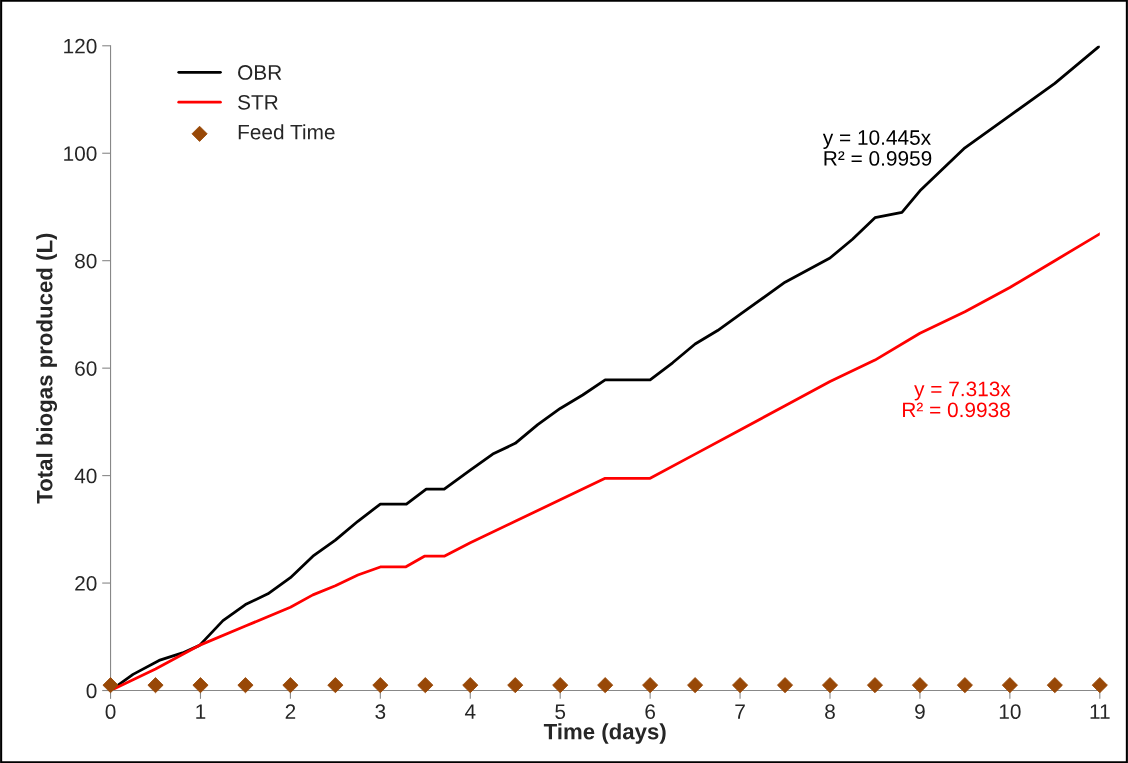 The height and width of the screenshot is (763, 1128). Describe the element at coordinates (91, 691) in the screenshot. I see `y-tick-label: 0` at that location.